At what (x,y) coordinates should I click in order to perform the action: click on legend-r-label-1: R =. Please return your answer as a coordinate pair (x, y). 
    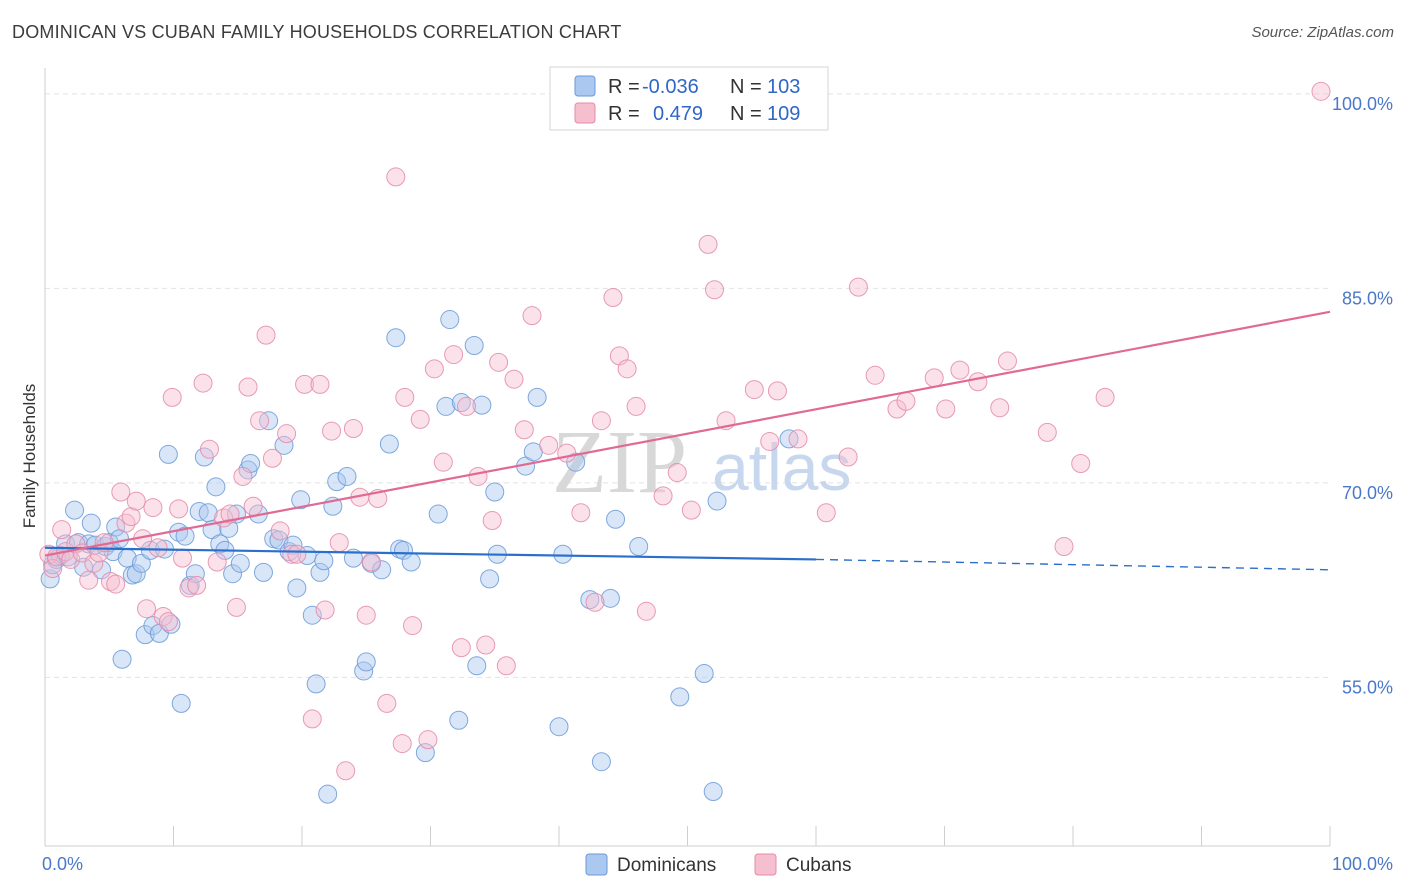
    Looking at the image, I should click on (624, 87).